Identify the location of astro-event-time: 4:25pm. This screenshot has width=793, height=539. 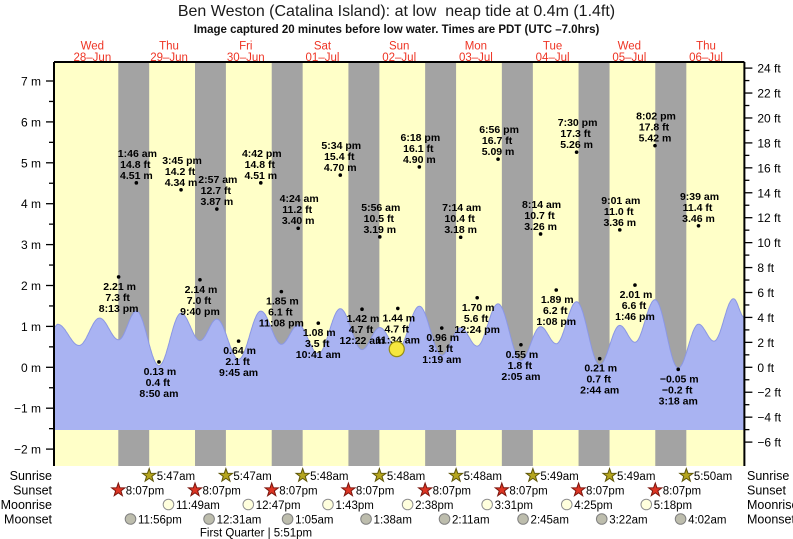
(593, 506).